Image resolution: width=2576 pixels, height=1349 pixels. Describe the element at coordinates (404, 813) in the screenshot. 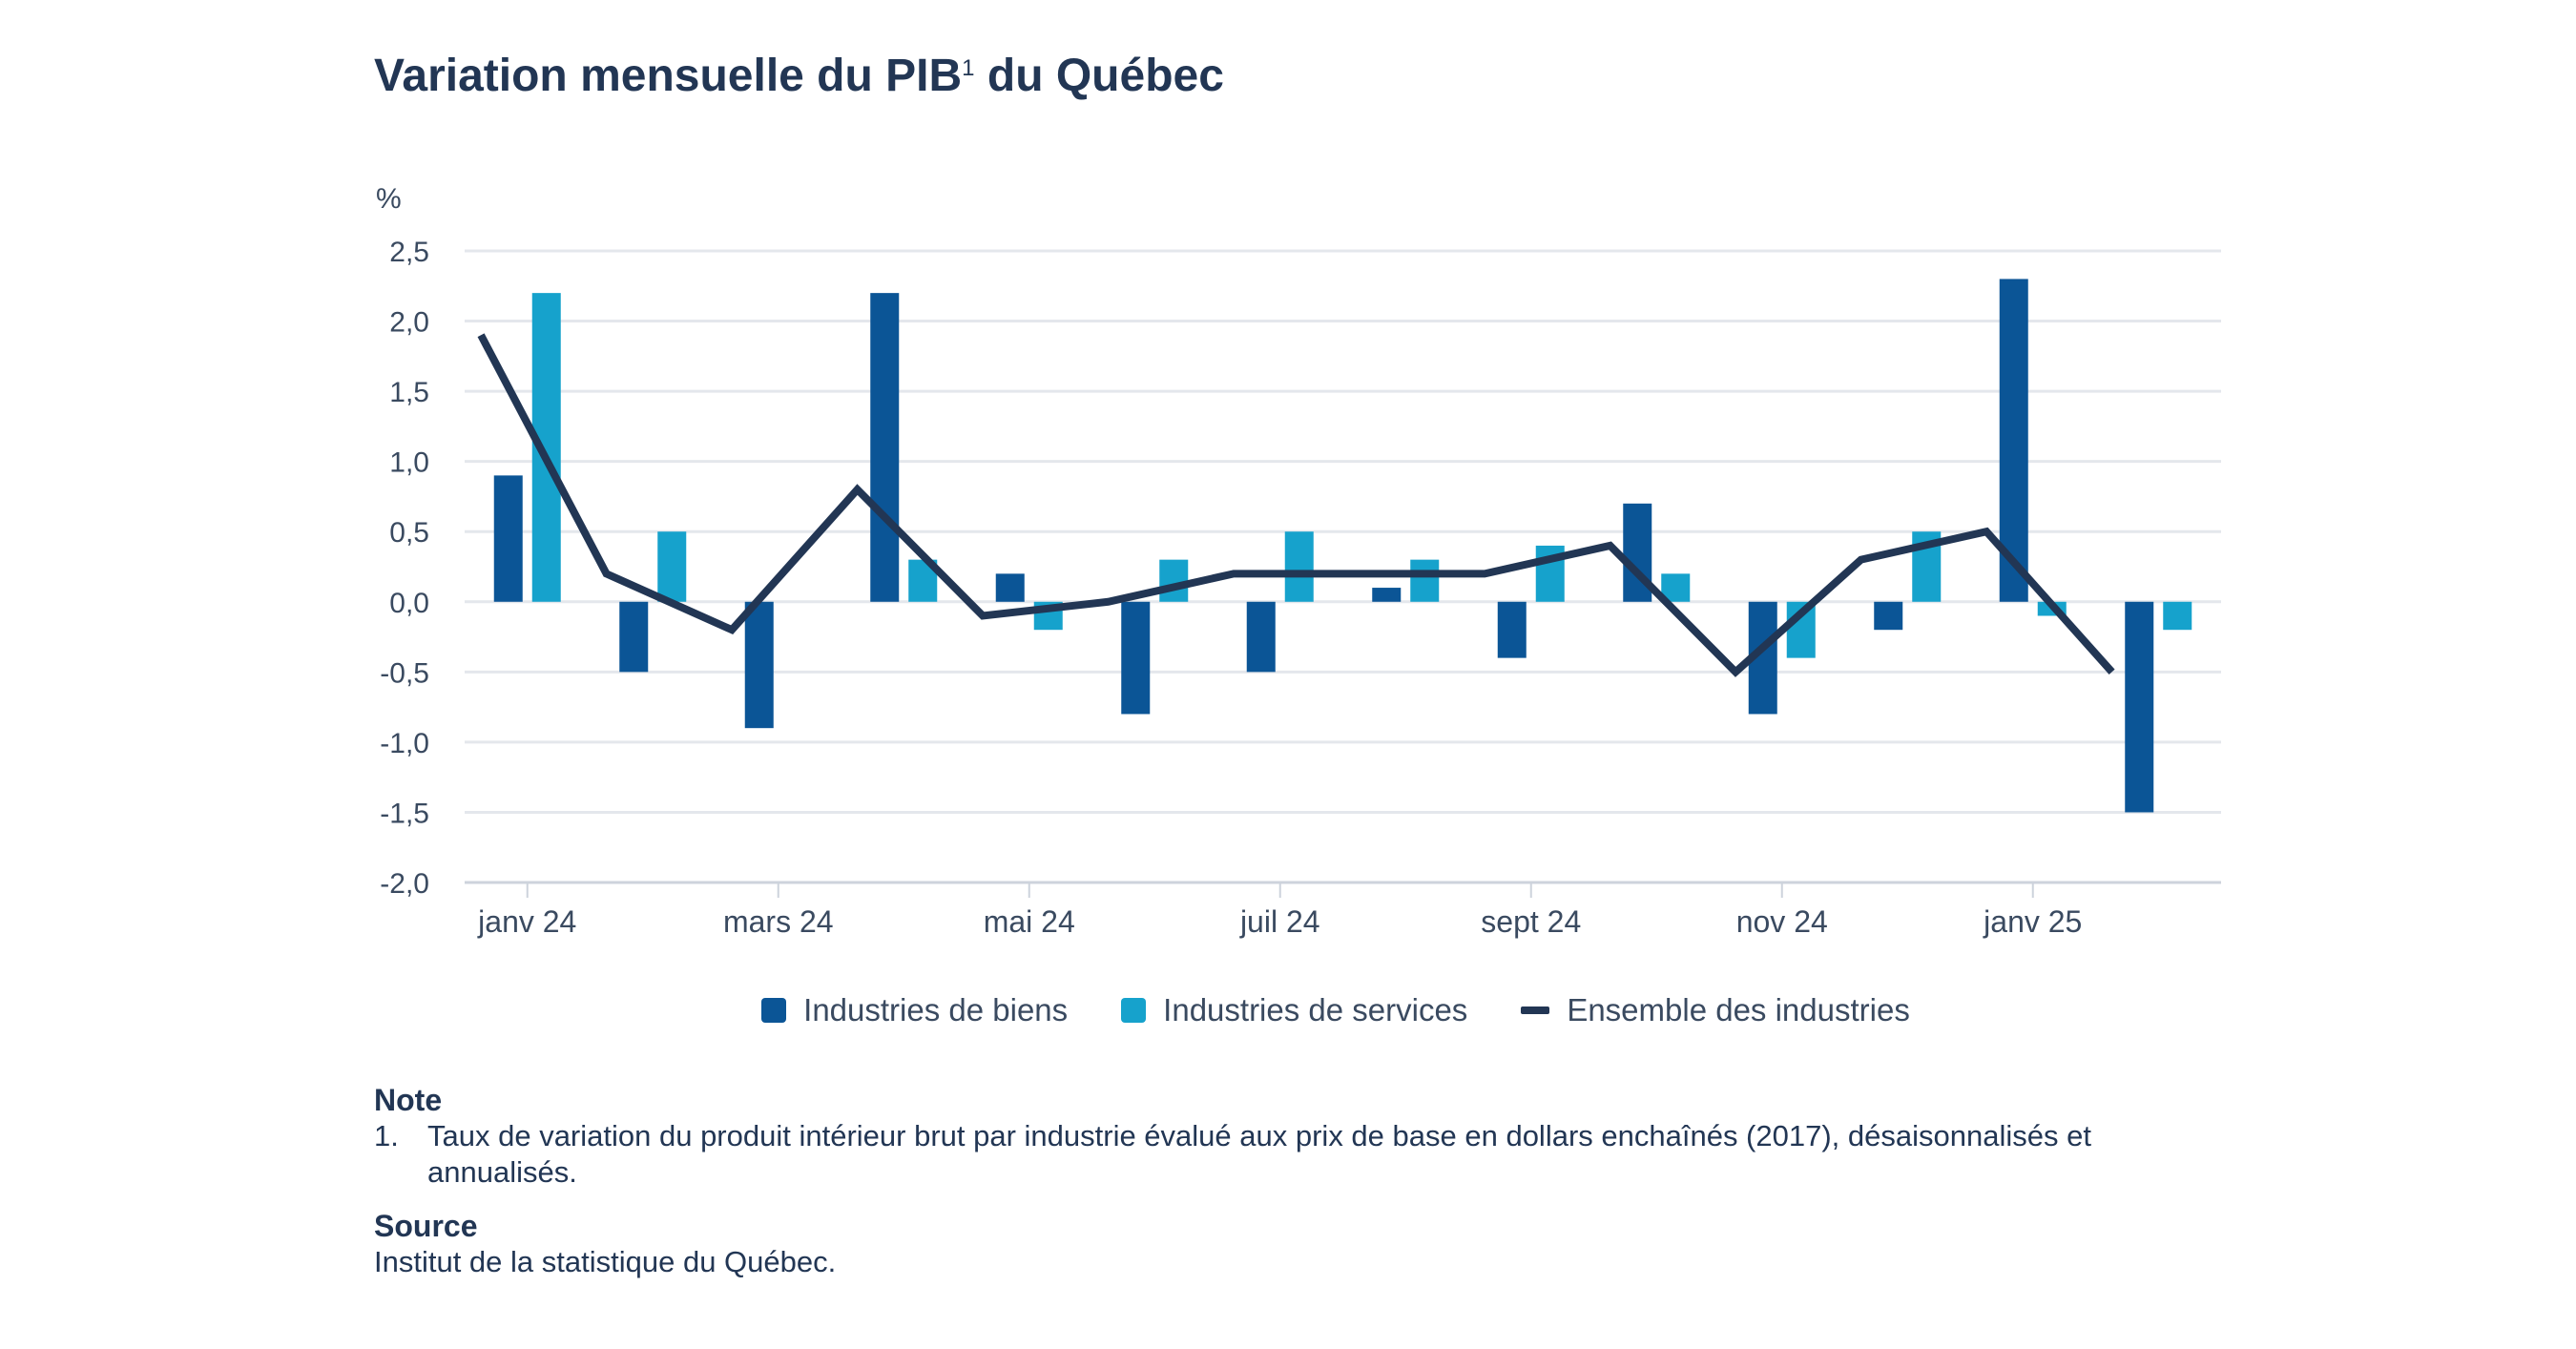

I see `y-tick-label: -1,5` at that location.